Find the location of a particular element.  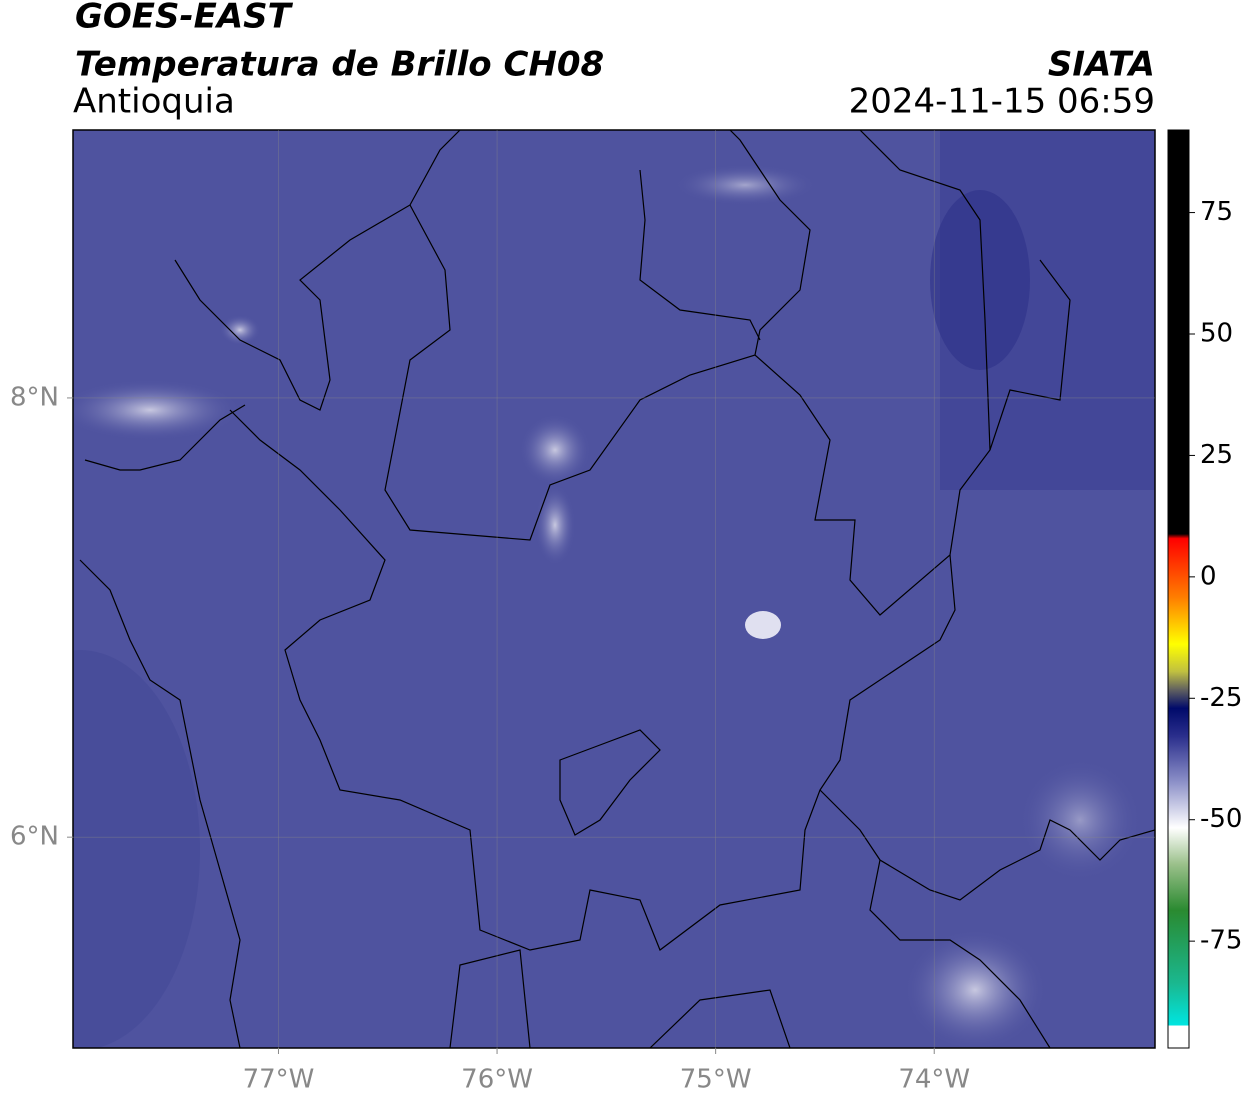

source: SIATA is located at coordinates (1101, 65).